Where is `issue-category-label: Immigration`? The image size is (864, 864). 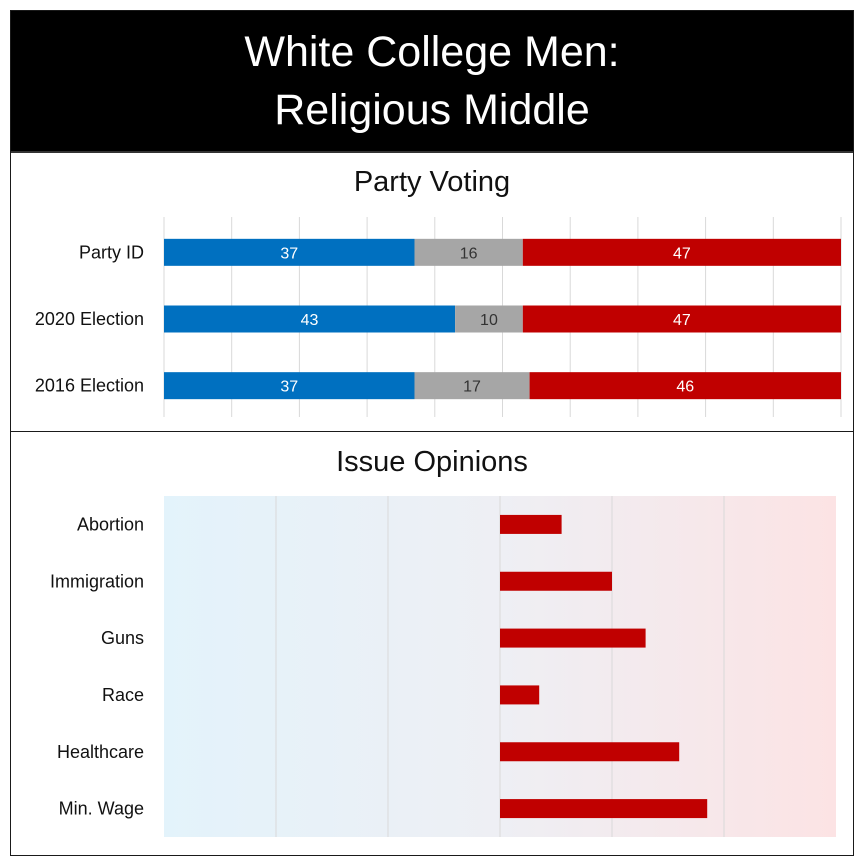
issue-category-label: Immigration is located at coordinates (97, 581).